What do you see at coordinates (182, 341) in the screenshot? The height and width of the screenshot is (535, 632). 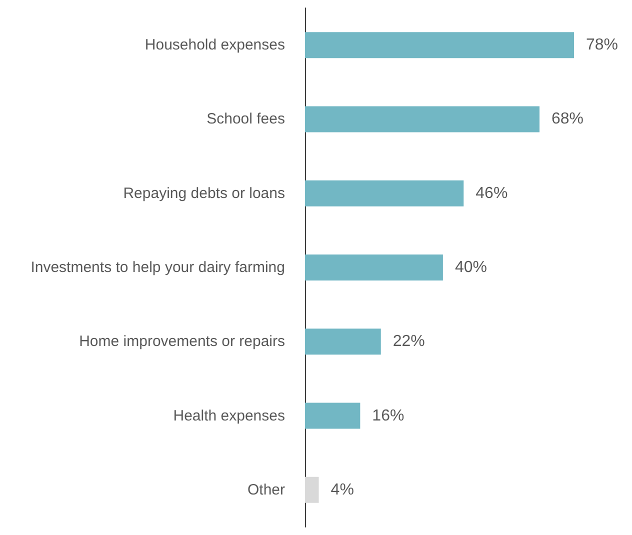 I see `y-tick-label: Home improvements or repairs` at bounding box center [182, 341].